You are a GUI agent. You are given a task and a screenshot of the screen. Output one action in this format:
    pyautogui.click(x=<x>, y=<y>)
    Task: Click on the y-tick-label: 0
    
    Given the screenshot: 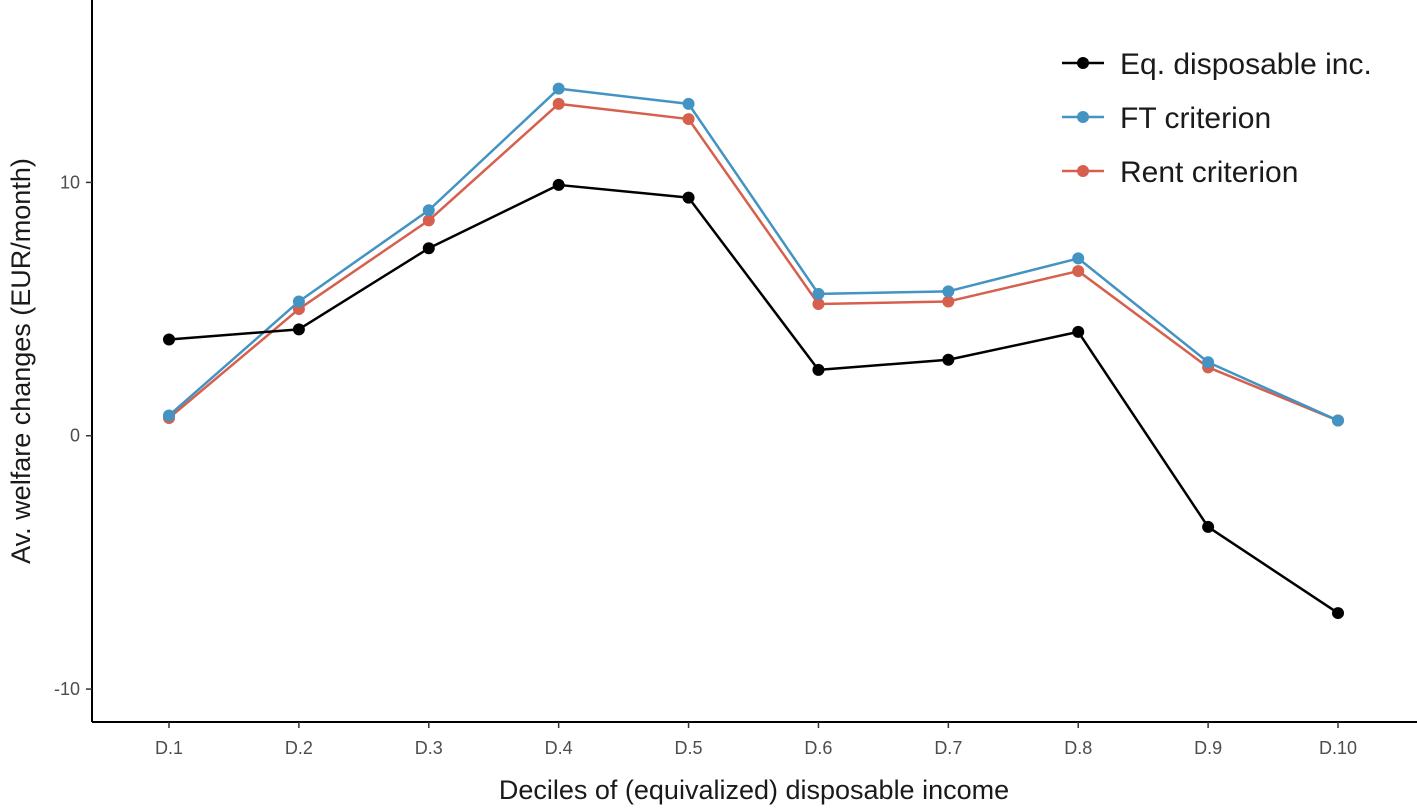 What is the action you would take?
    pyautogui.click(x=75, y=436)
    